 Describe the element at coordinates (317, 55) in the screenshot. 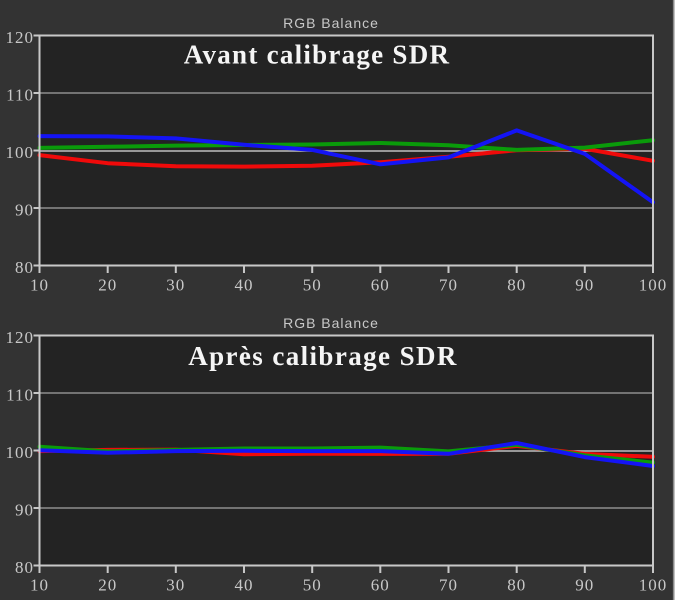

I see `svg-text: Avant calibrage SDR` at that location.